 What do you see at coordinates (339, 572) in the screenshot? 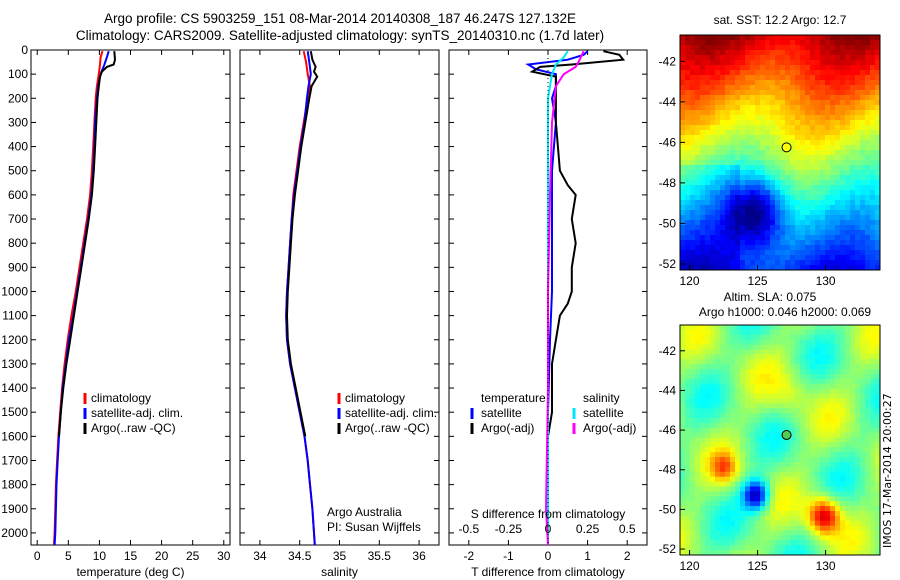
I see `x-axis-label: salinity` at bounding box center [339, 572].